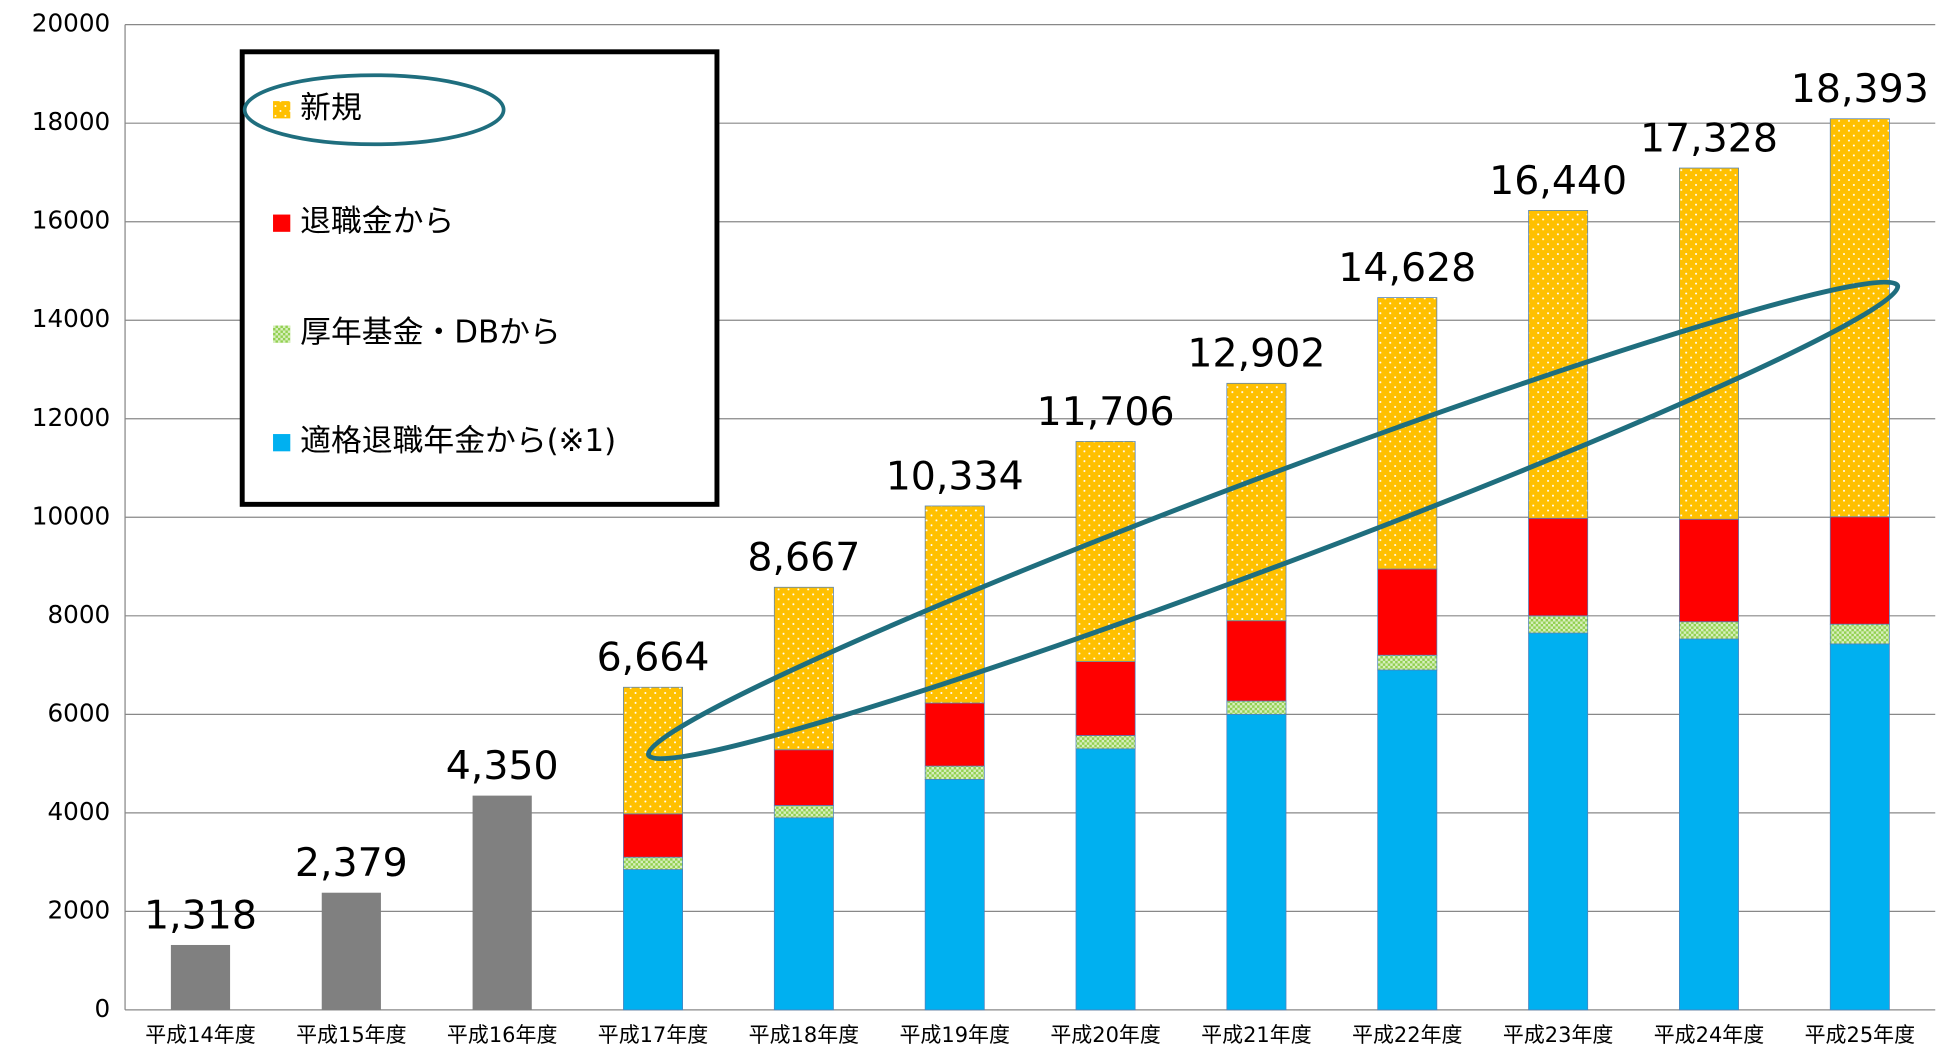 This screenshot has height=1058, width=1937. What do you see at coordinates (71, 417) in the screenshot?
I see `y-tick-label: 12000` at bounding box center [71, 417].